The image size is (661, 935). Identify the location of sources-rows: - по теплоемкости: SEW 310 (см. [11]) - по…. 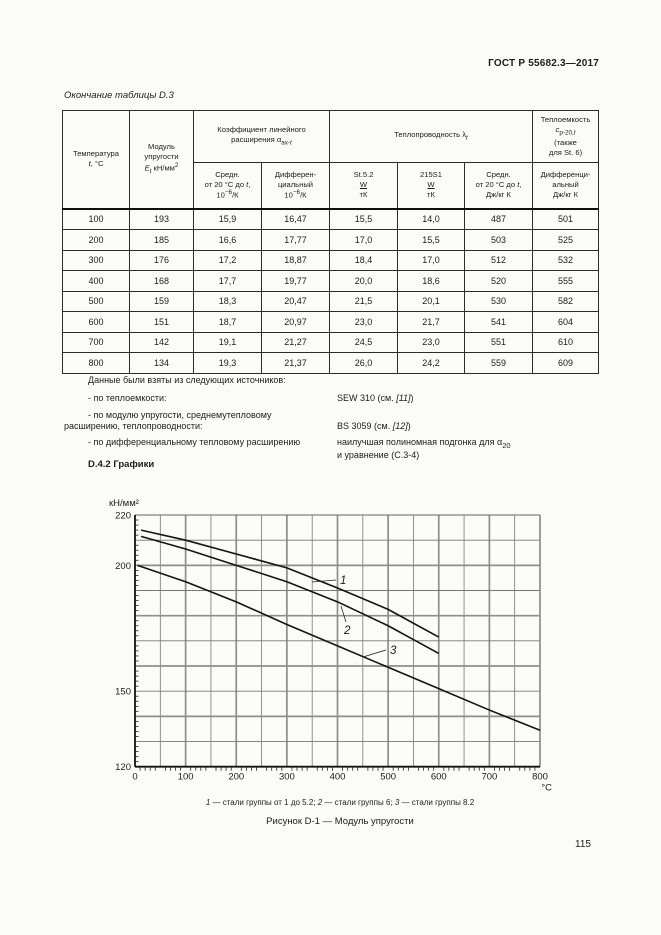
(314, 427).